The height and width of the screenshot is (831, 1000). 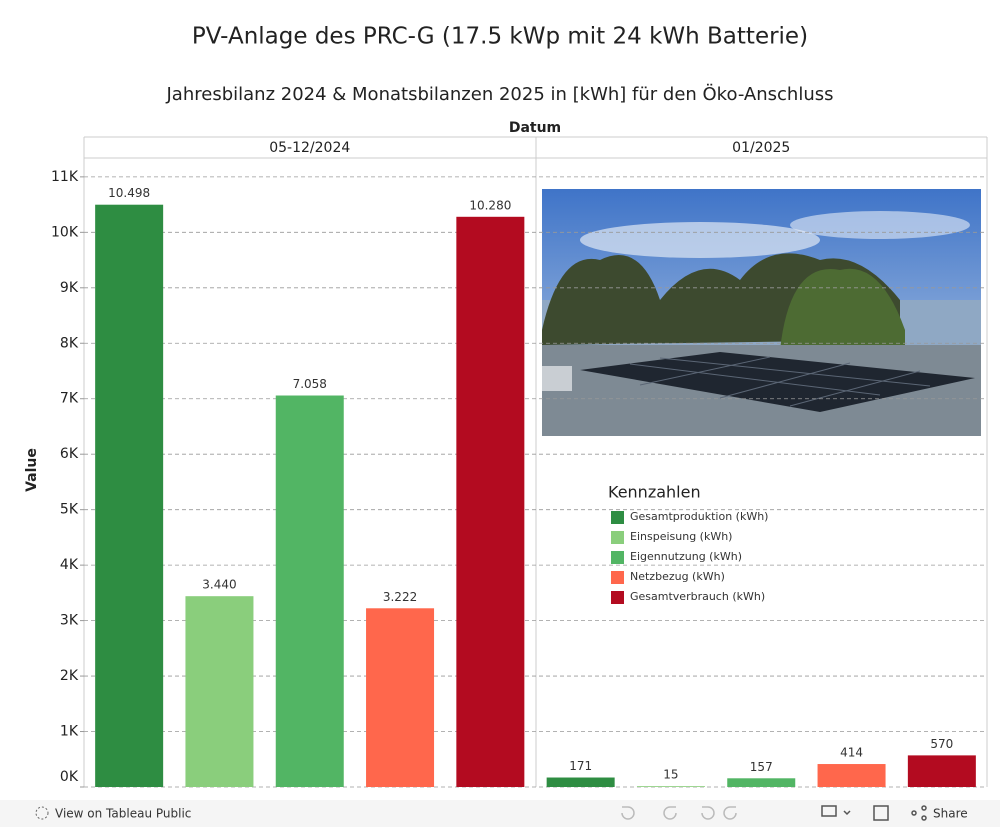 What do you see at coordinates (219, 585) in the screenshot?
I see `value-label: 3.440` at bounding box center [219, 585].